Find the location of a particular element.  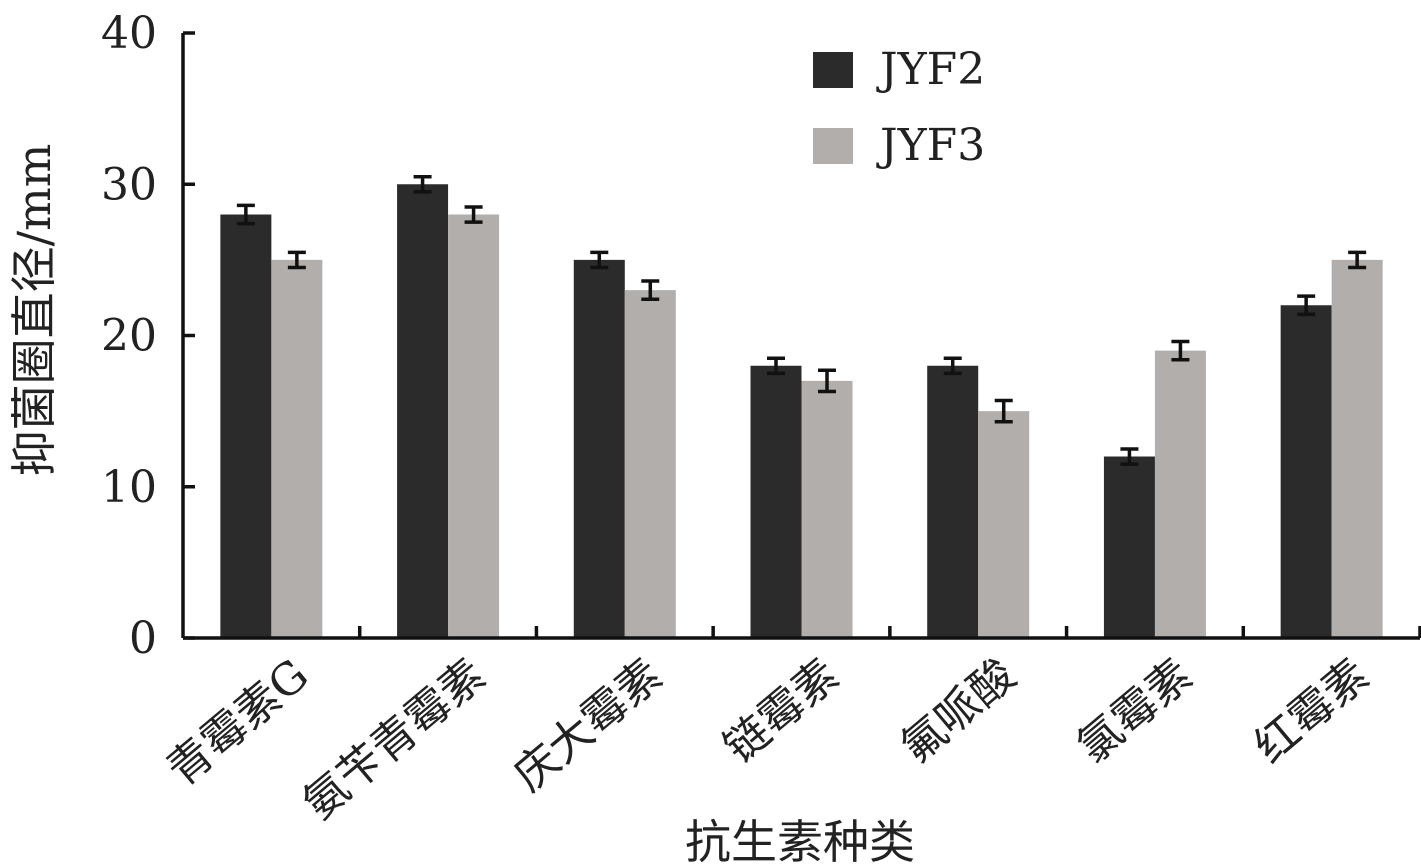

y-tick-label-0: 0 is located at coordinates (143, 638).